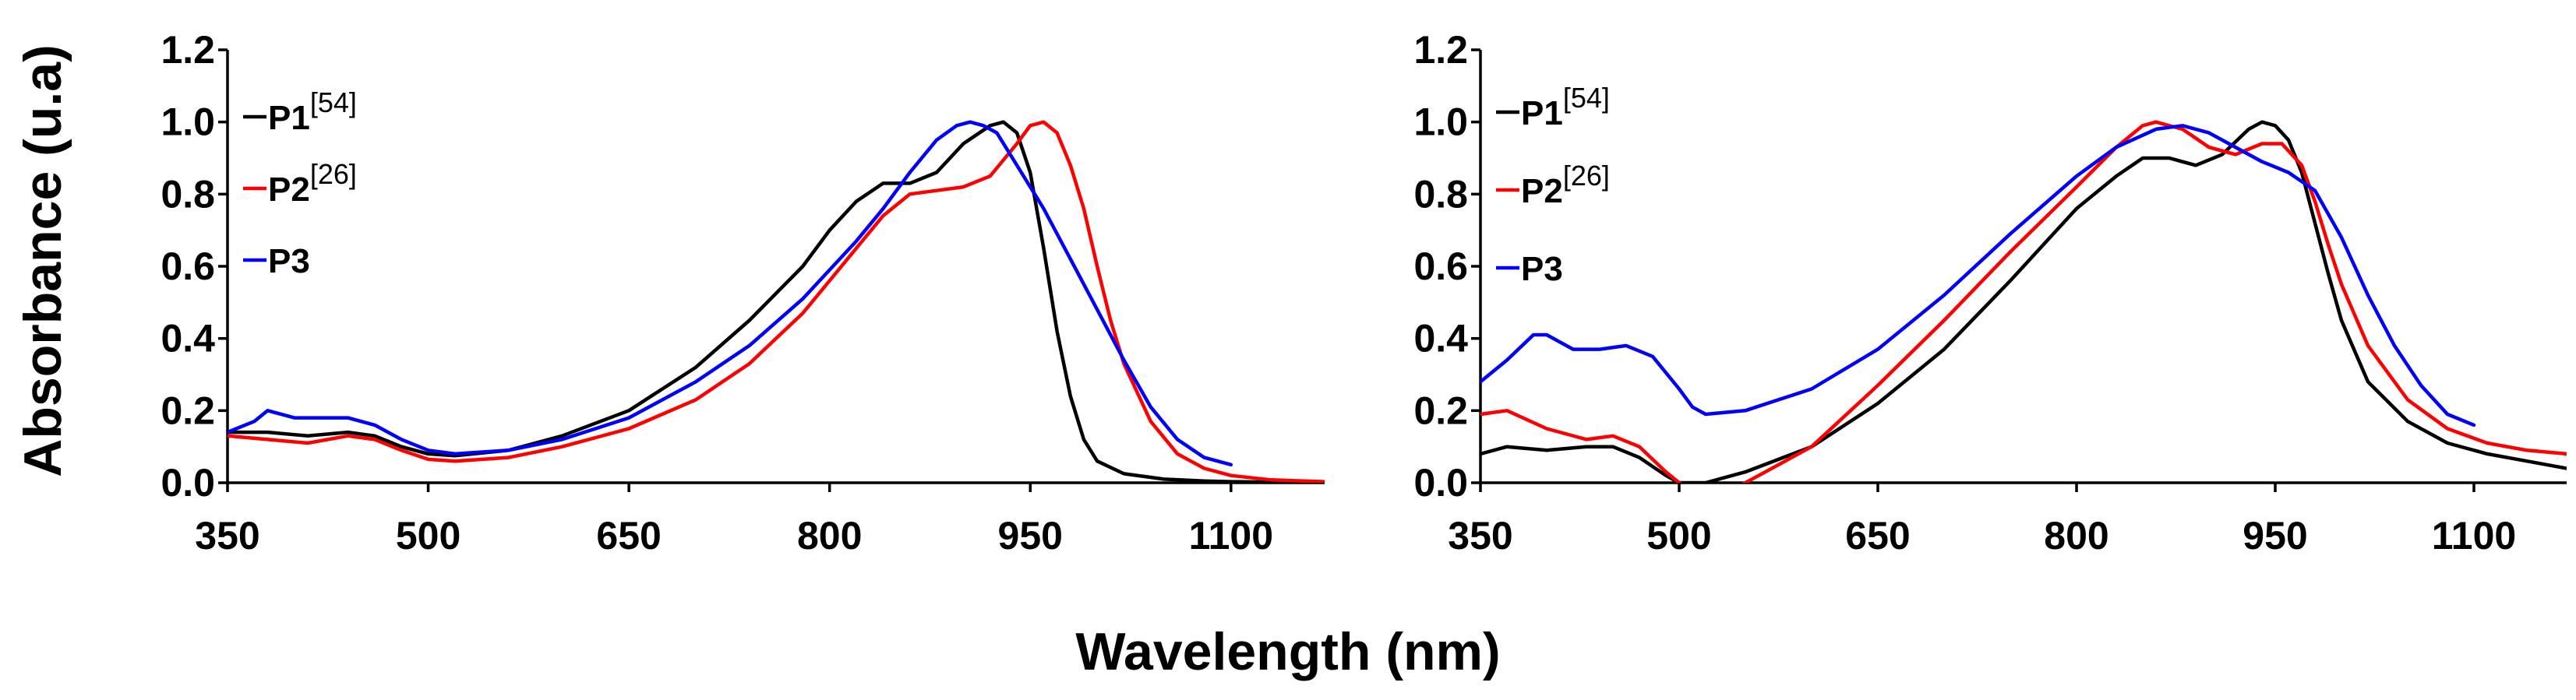  What do you see at coordinates (42, 260) in the screenshot?
I see `y-axis-title: Absorbance (u.a)` at bounding box center [42, 260].